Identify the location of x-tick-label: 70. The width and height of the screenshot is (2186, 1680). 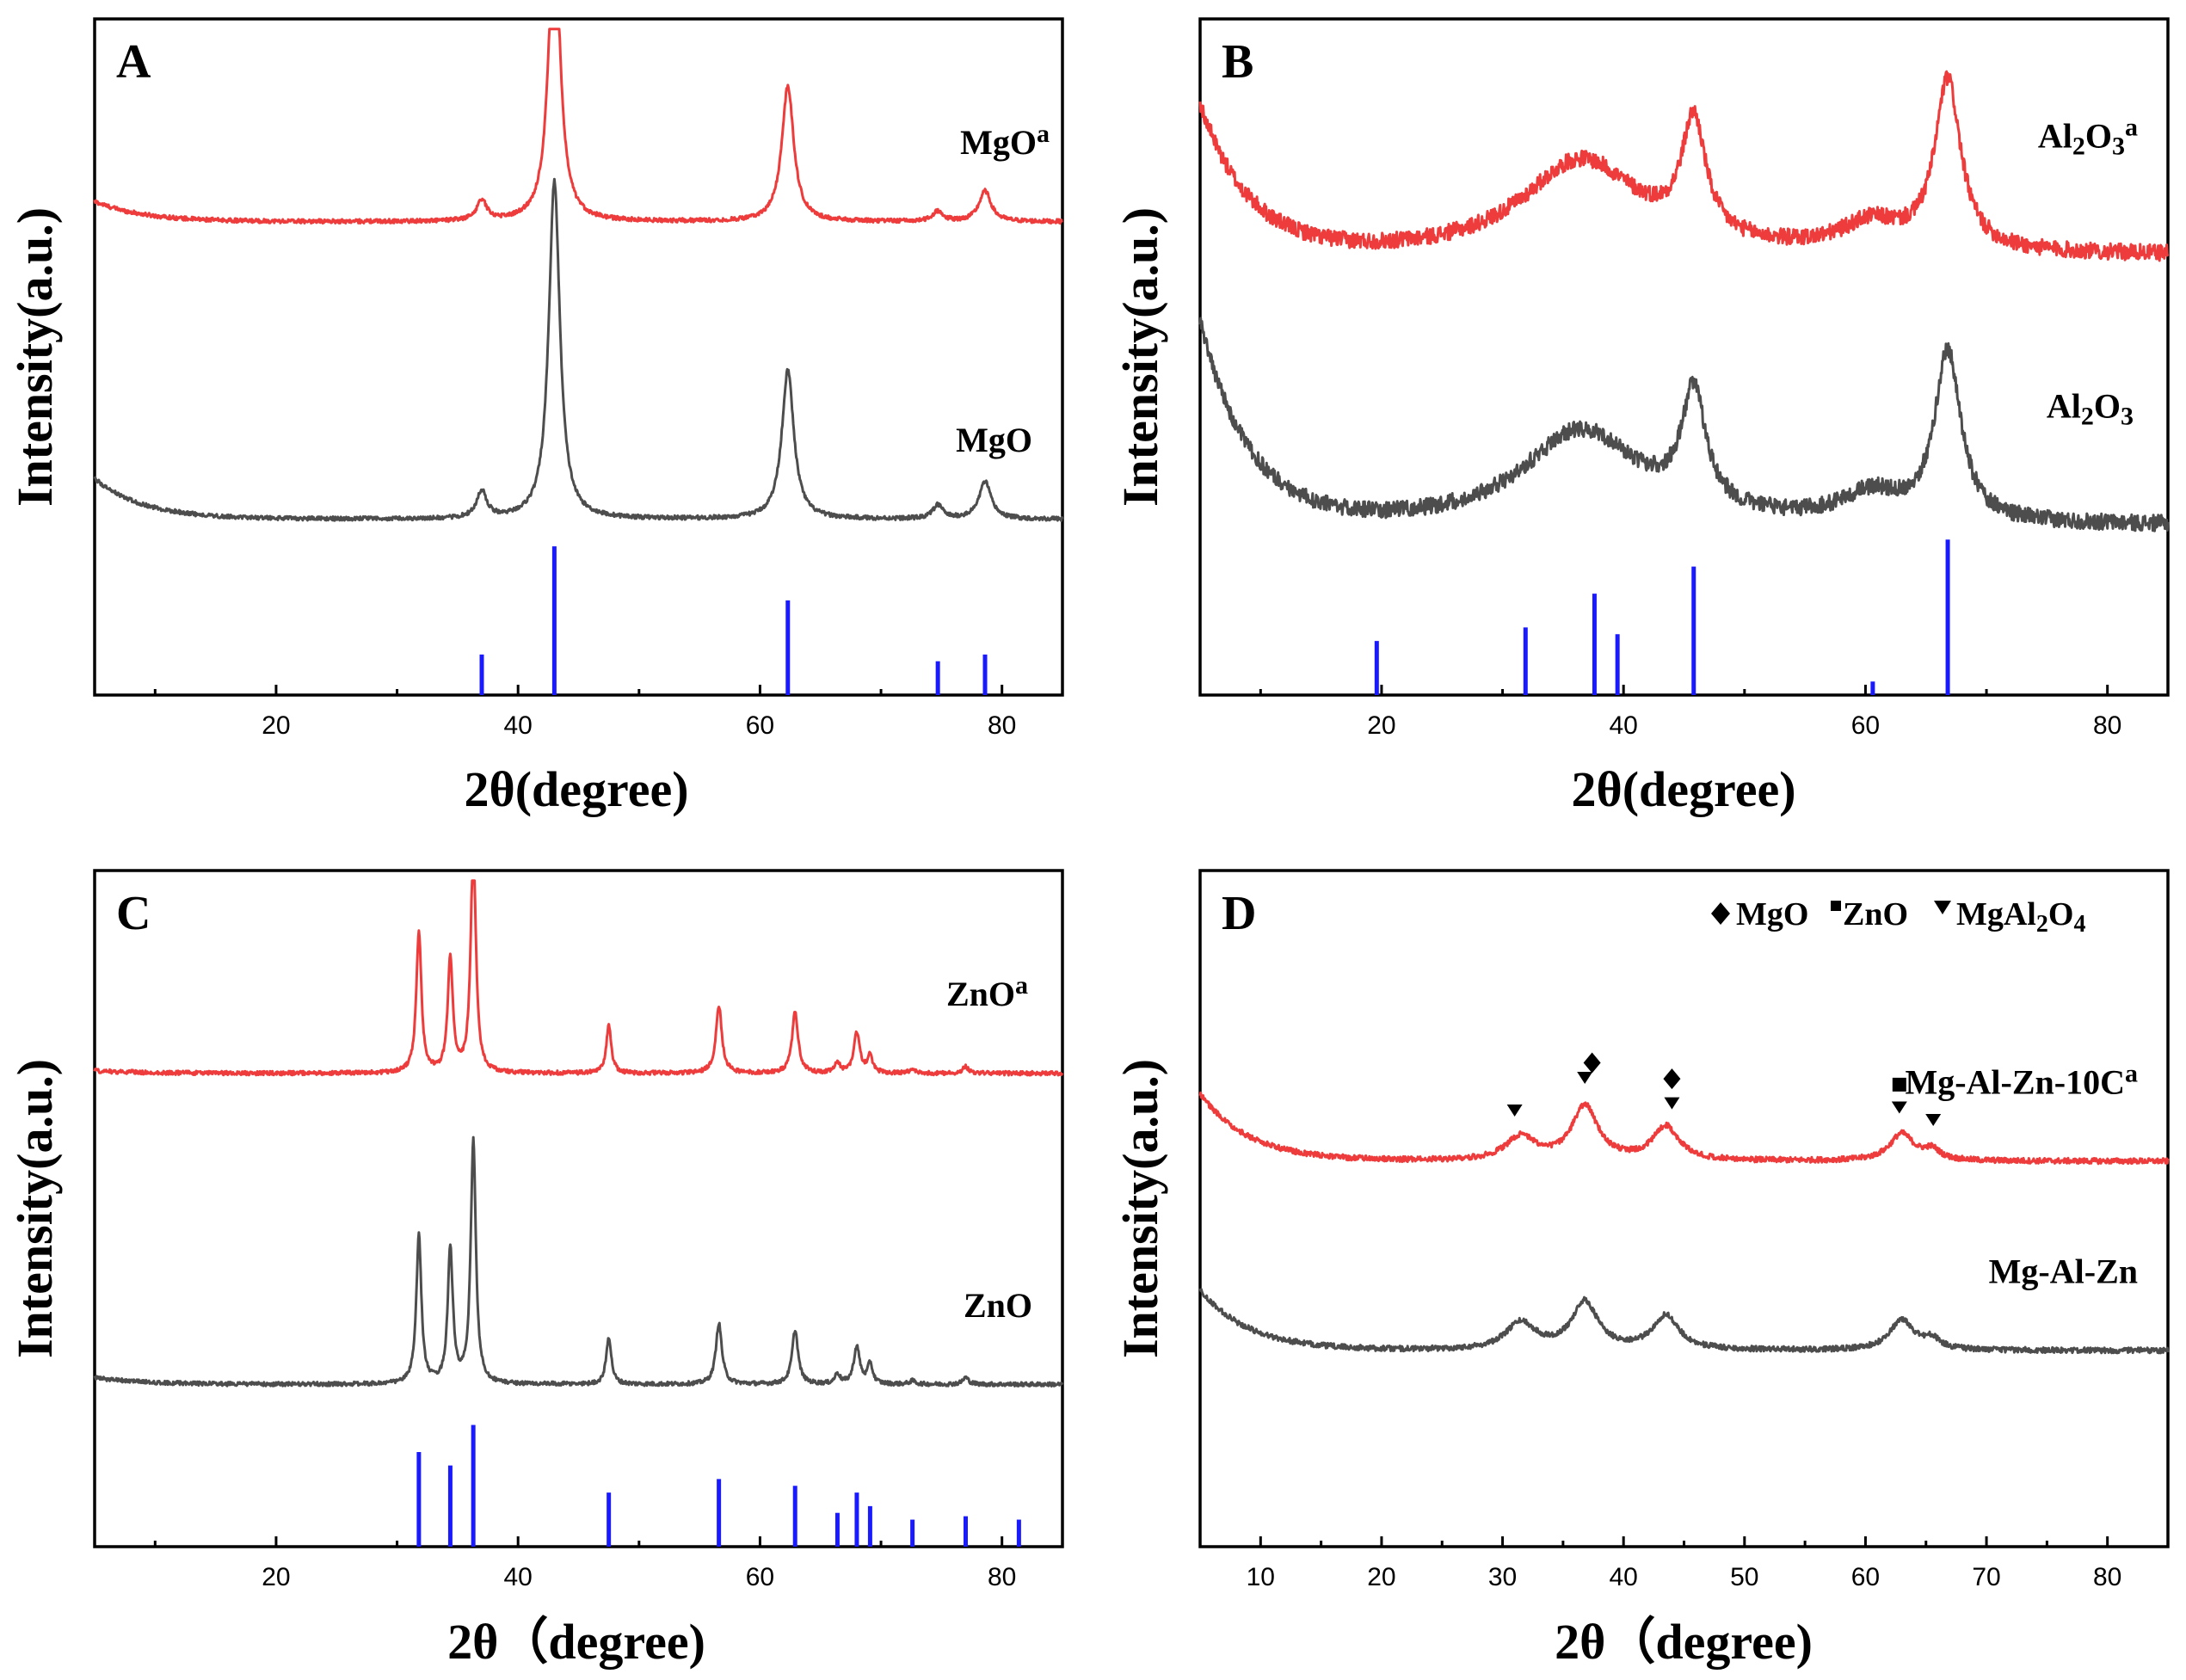
(1986, 1577).